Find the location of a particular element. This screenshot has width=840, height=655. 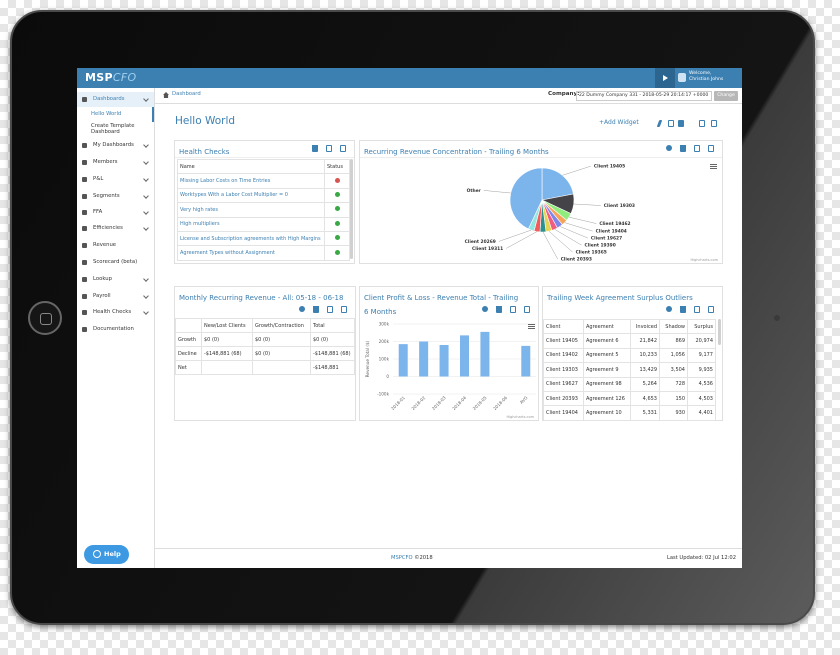

x-tick-label: AVG is located at coordinates (524, 400).